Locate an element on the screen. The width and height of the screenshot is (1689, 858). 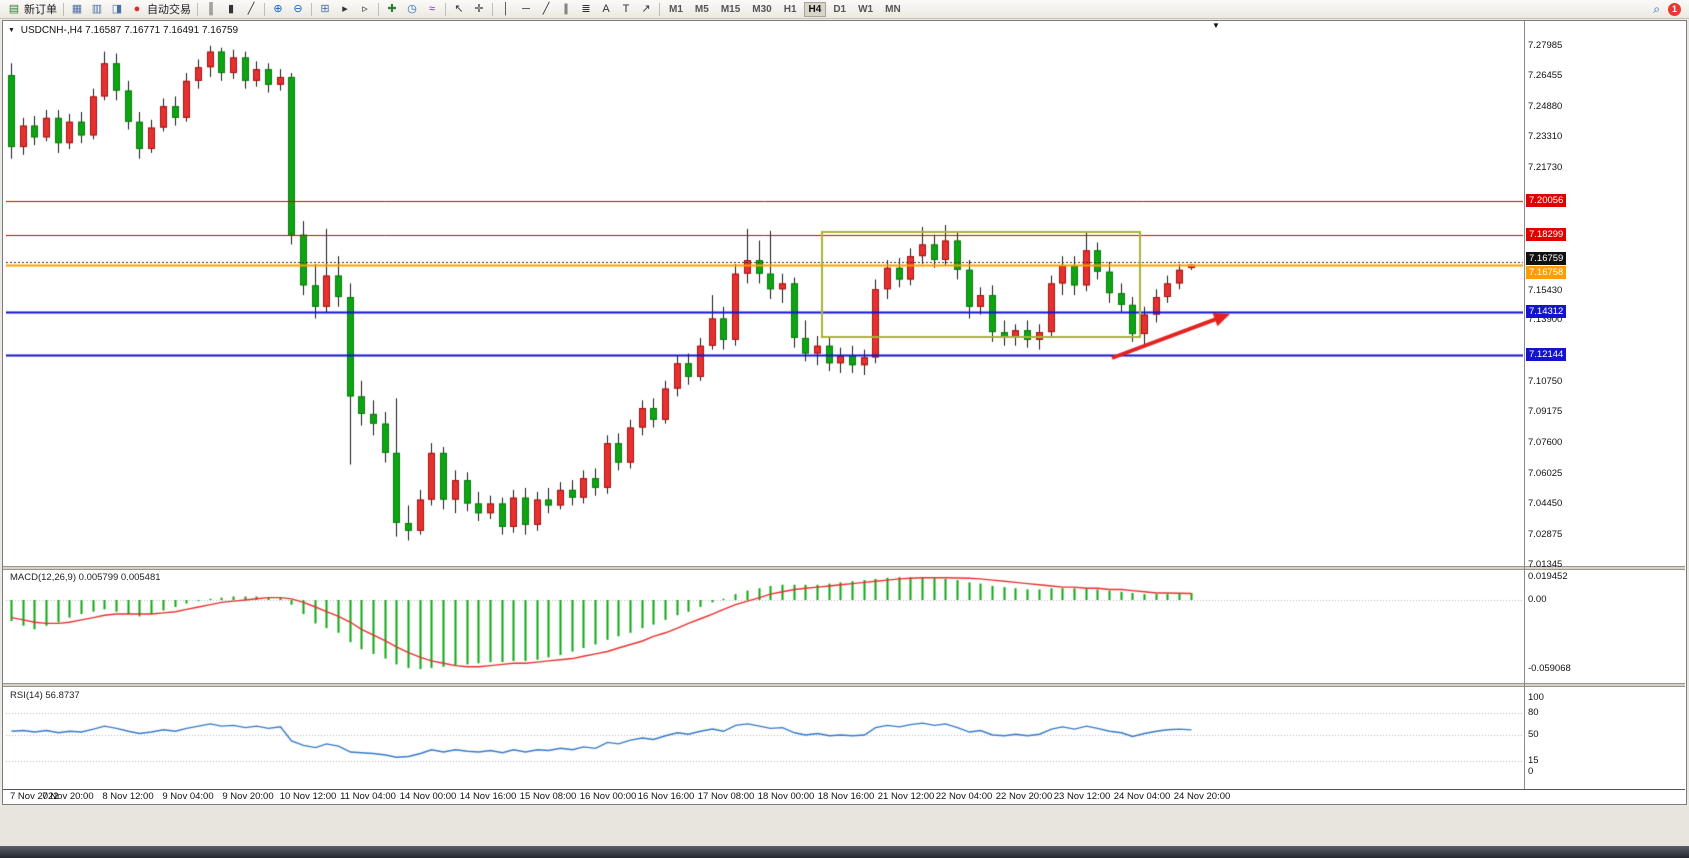
profiles-clock-icon: ◷ is located at coordinates (412, 9).